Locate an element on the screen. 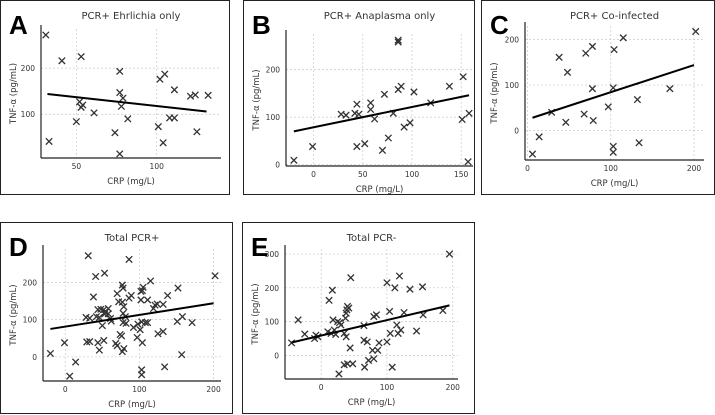 This screenshot has height=415, width=715. x-tick-label: 200 is located at coordinates (213, 389).